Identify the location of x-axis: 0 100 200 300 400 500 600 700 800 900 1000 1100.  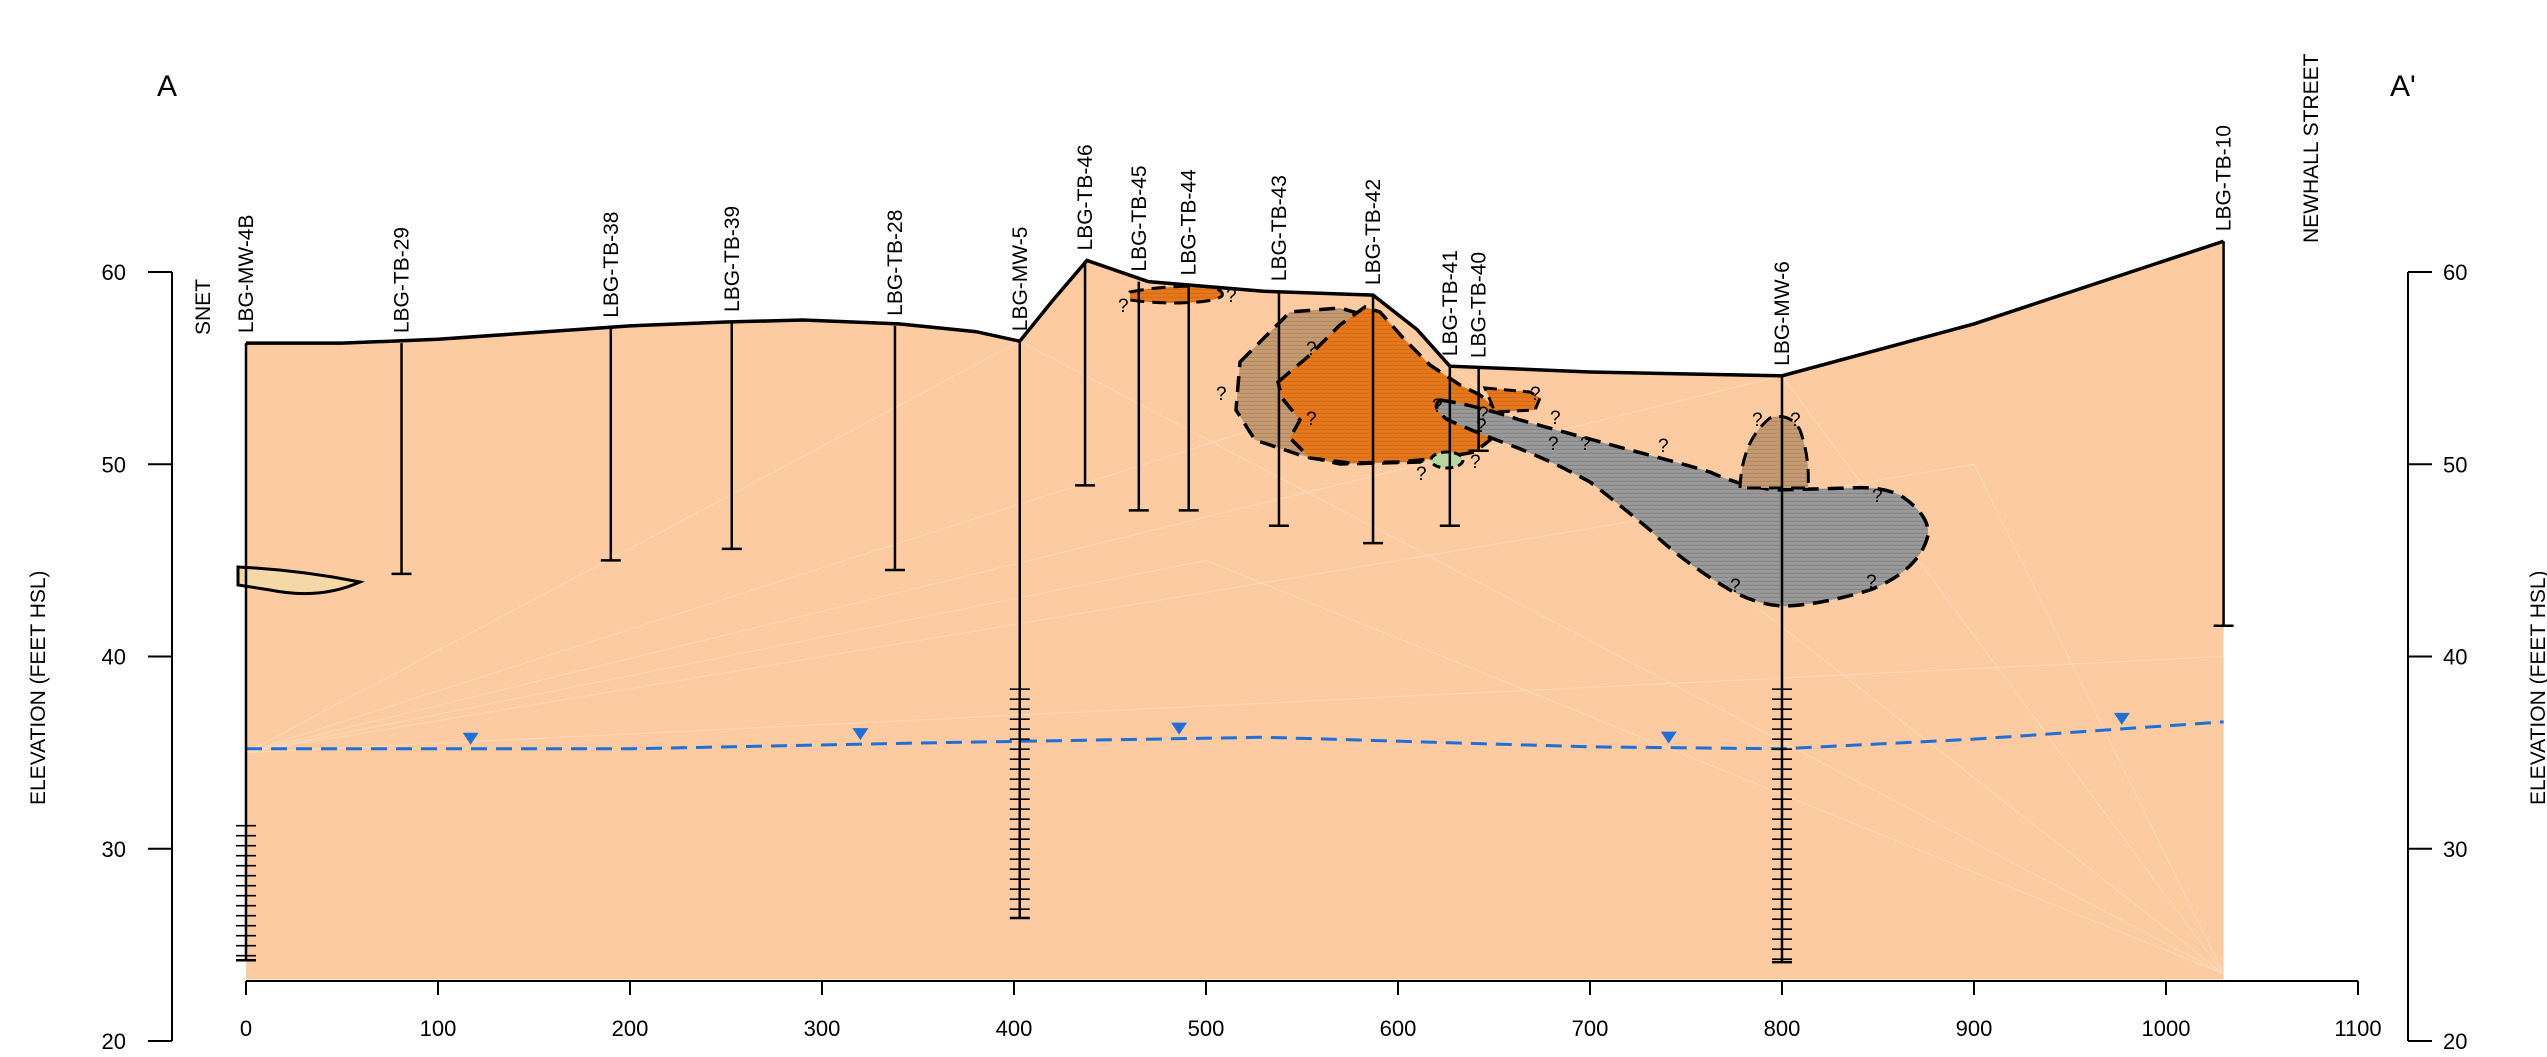
(1311, 1010).